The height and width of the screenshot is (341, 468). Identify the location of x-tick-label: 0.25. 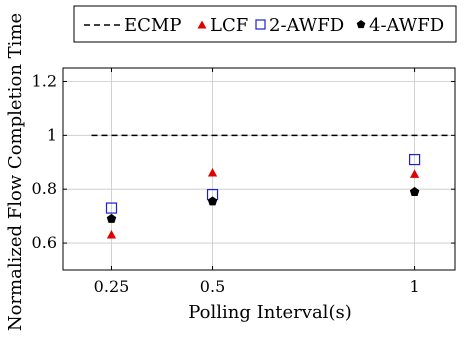
(112, 286).